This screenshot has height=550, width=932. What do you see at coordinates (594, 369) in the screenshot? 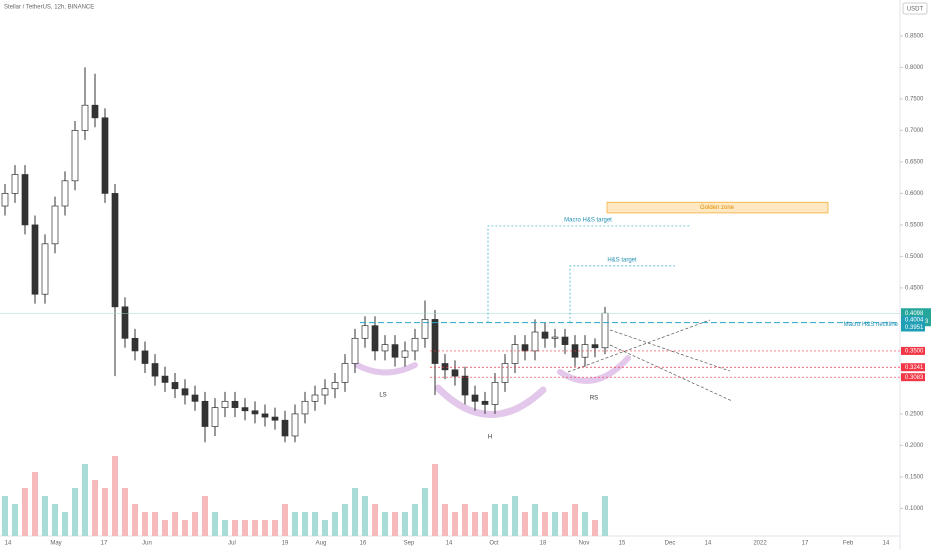
I see `rs-arc` at bounding box center [594, 369].